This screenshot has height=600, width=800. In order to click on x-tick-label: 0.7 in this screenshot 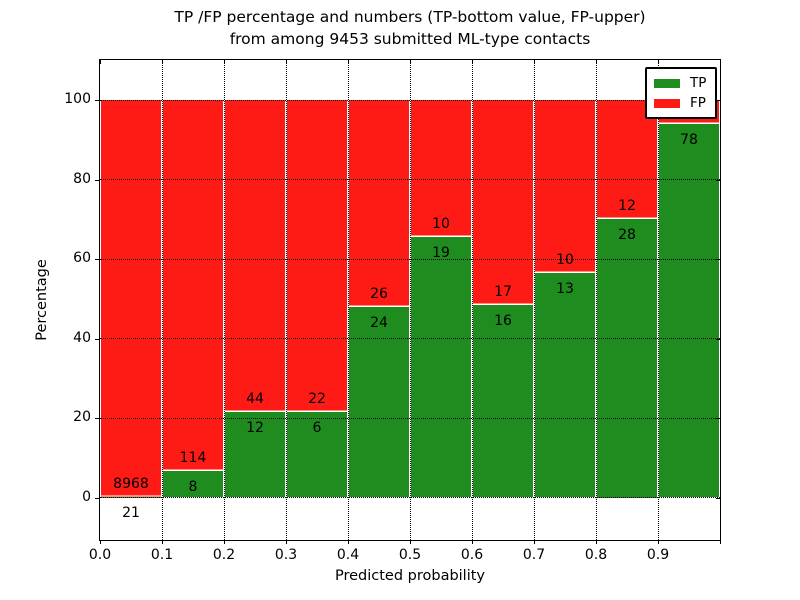, I will do `click(534, 555)`.